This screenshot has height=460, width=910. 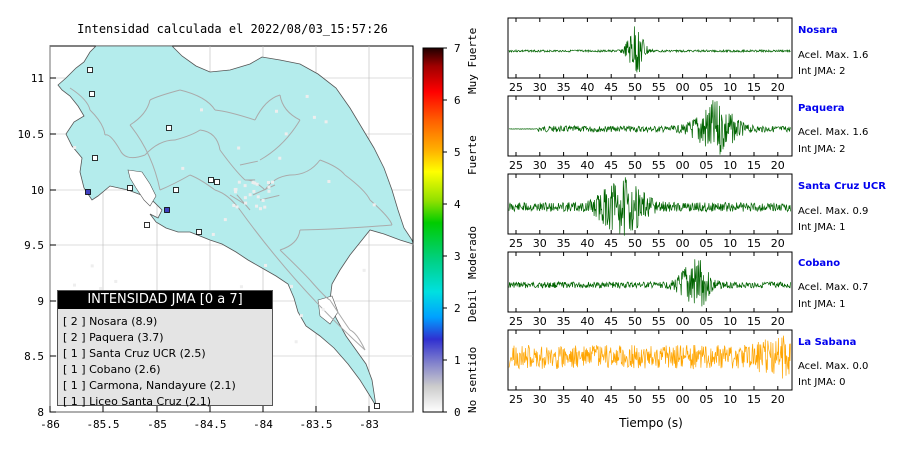 I want to click on panel-frame, so click(x=650, y=48).